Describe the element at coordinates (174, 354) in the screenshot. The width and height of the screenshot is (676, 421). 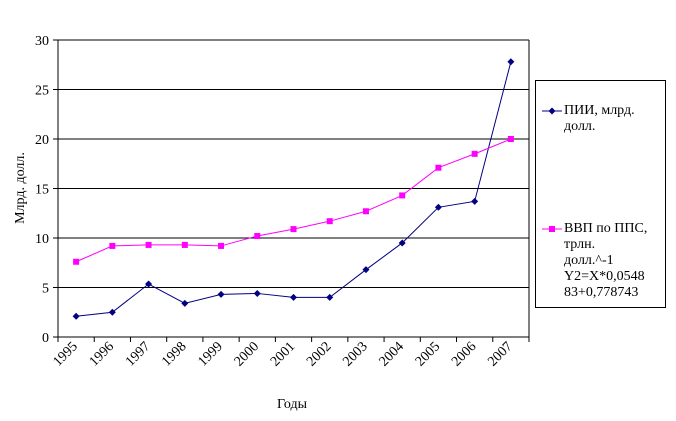
I see `x-tick-label: 1998` at that location.